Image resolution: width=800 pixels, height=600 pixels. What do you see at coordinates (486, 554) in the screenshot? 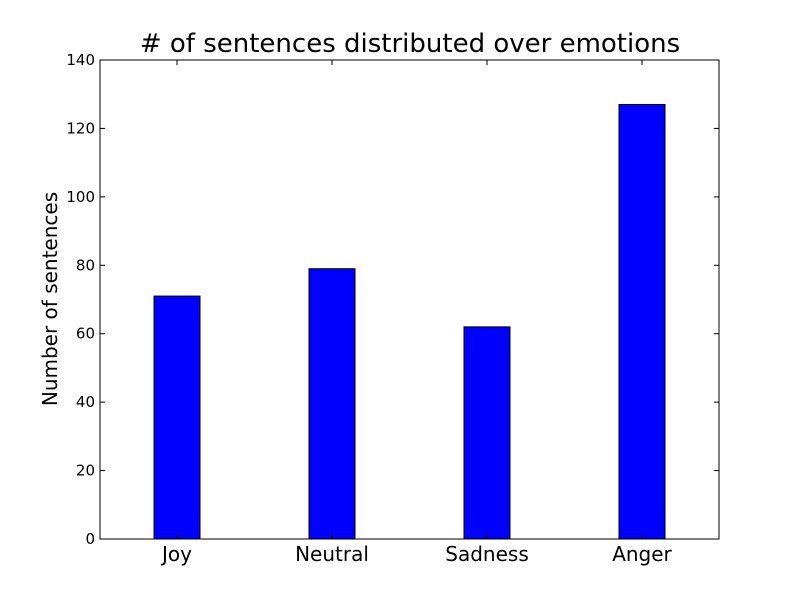
I see `x-category-label: Sadness` at bounding box center [486, 554].